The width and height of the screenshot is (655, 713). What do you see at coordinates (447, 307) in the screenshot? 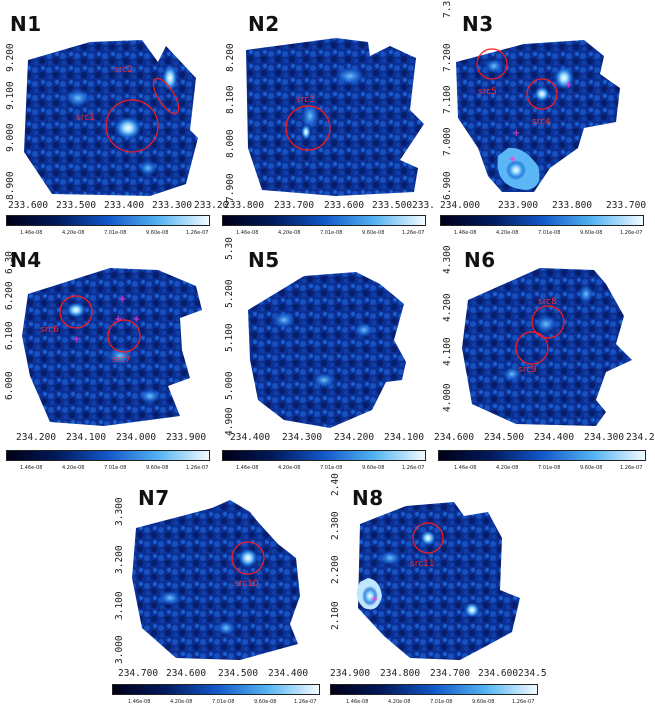
I see `y-tick-label: 4.200` at bounding box center [447, 307].